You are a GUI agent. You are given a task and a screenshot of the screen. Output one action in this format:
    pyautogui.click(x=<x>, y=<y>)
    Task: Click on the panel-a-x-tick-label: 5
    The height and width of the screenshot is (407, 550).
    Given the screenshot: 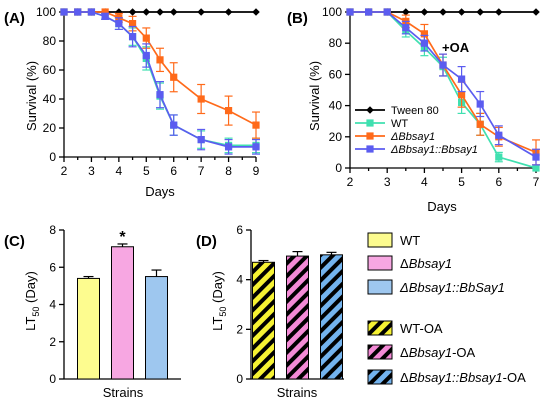 What is the action you would take?
    pyautogui.click(x=146, y=171)
    